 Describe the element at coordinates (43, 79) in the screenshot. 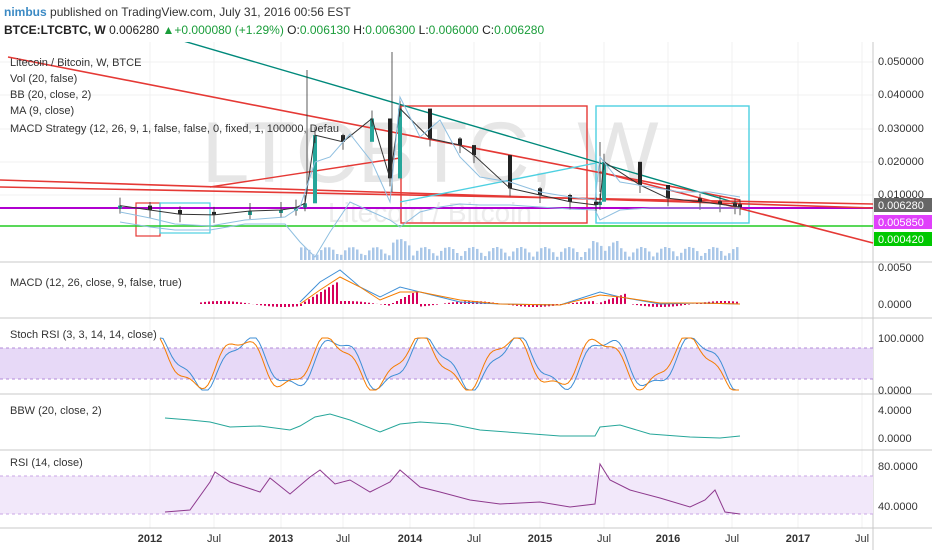

I see `legend-vol: Vol (20, false)` at that location.